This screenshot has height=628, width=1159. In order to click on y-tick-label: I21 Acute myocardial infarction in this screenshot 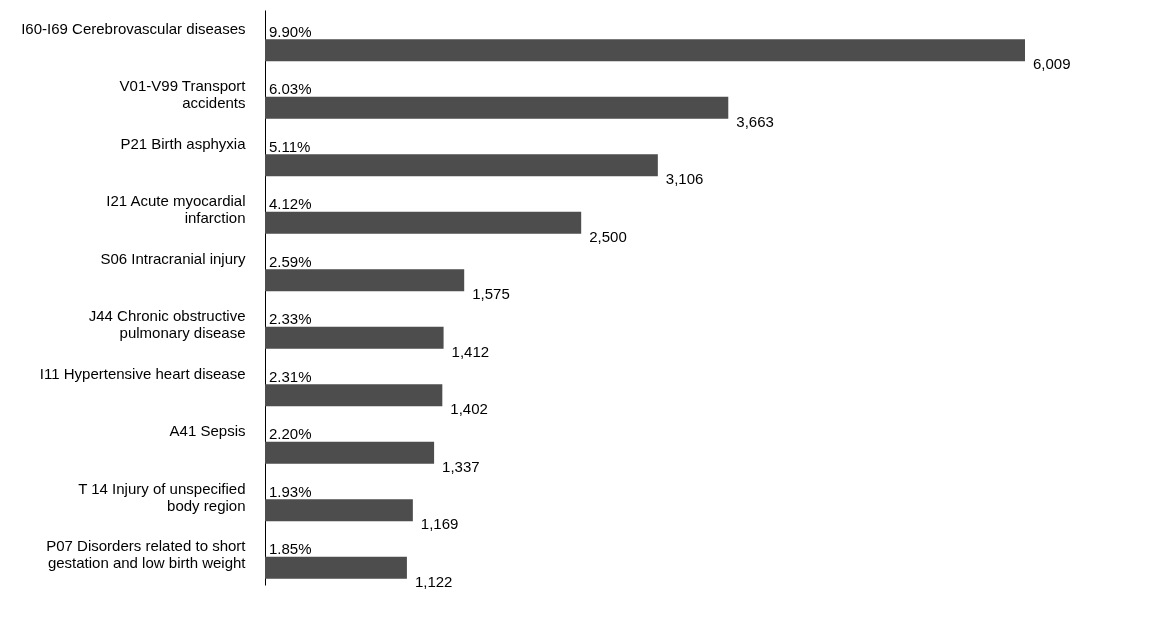, I will do `click(176, 209)`.